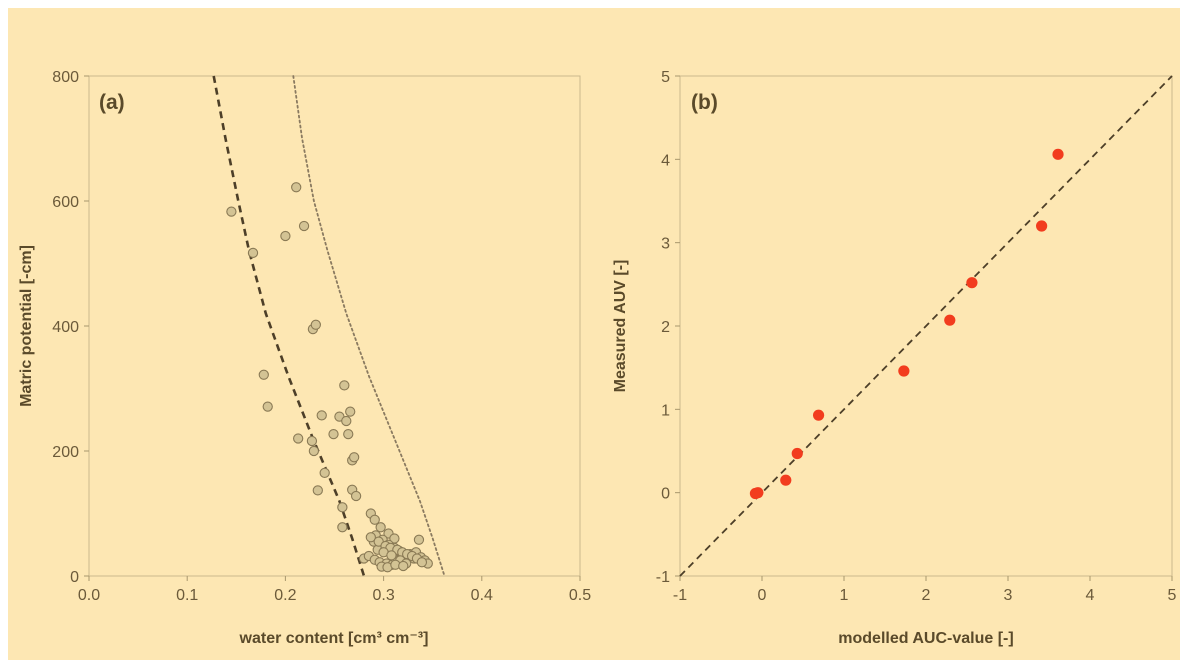 The width and height of the screenshot is (1181, 662). I want to click on panel-a-label: (a), so click(112, 102).